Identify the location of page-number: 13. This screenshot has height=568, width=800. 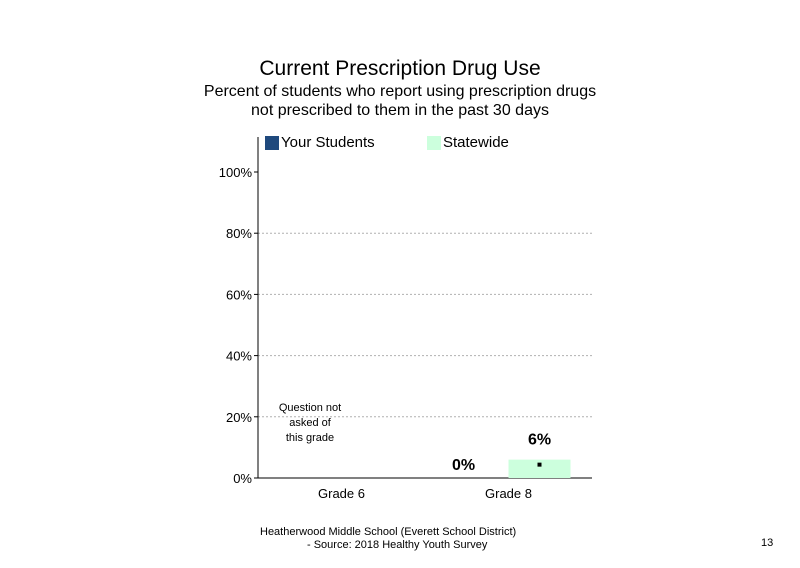
(767, 543).